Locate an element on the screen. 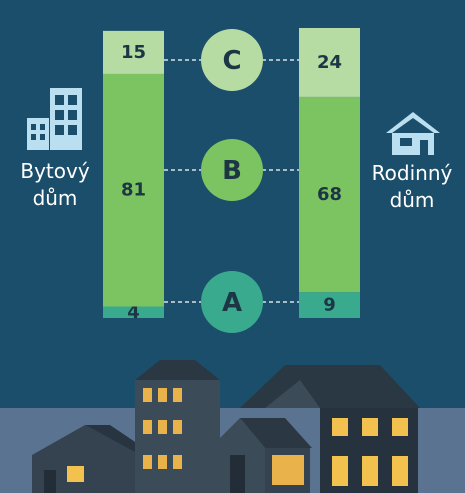 The width and height of the screenshot is (465, 493). legend-label: C is located at coordinates (231, 61).